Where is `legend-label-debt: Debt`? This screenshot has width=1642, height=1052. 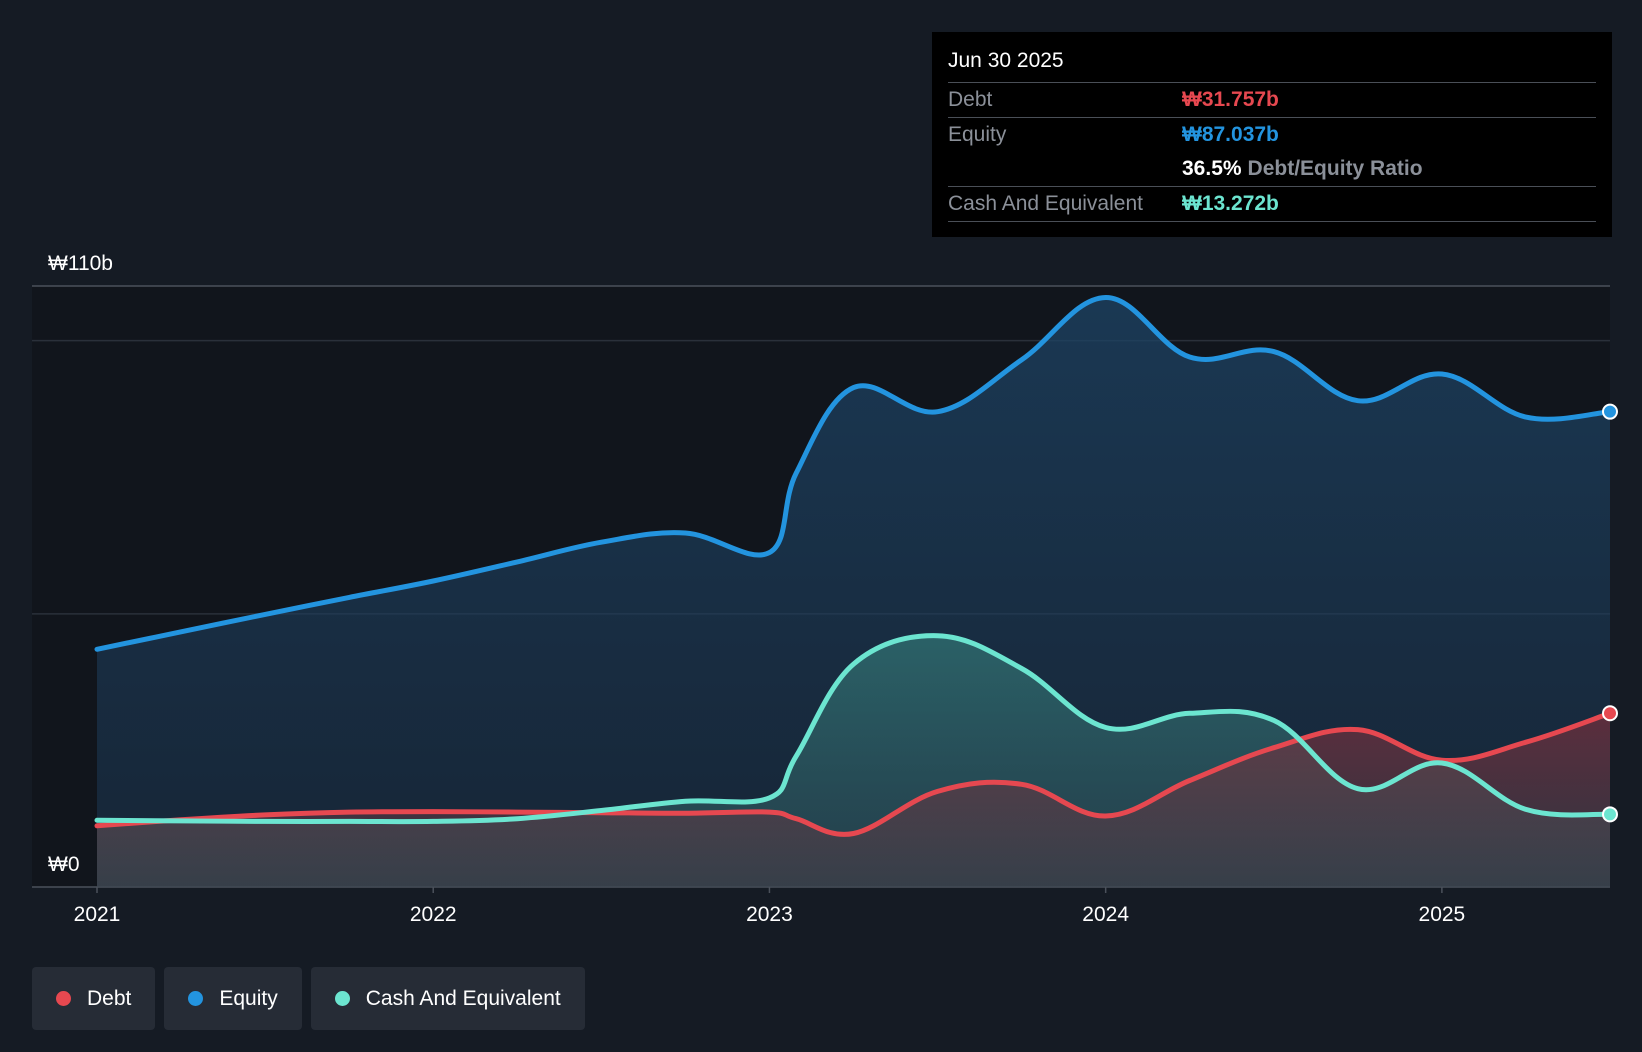
legend-label-debt: Debt is located at coordinates (109, 998).